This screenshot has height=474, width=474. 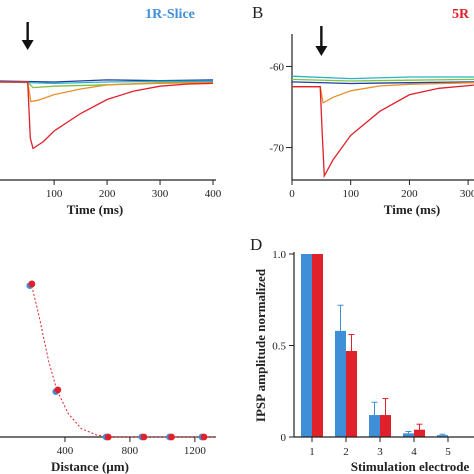 What do you see at coordinates (170, 14) in the screenshot?
I see `panel-a-annotation: 1R-Slice` at bounding box center [170, 14].